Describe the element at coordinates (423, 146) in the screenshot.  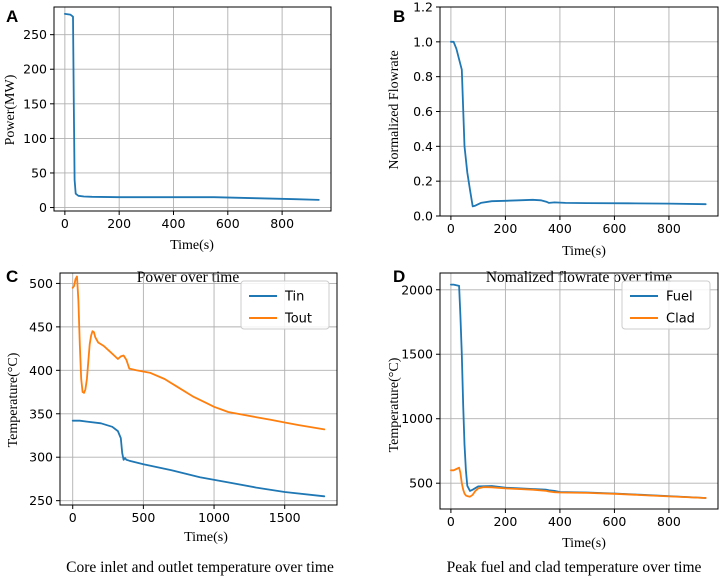
I see `y-tick-label: 0.4` at that location.